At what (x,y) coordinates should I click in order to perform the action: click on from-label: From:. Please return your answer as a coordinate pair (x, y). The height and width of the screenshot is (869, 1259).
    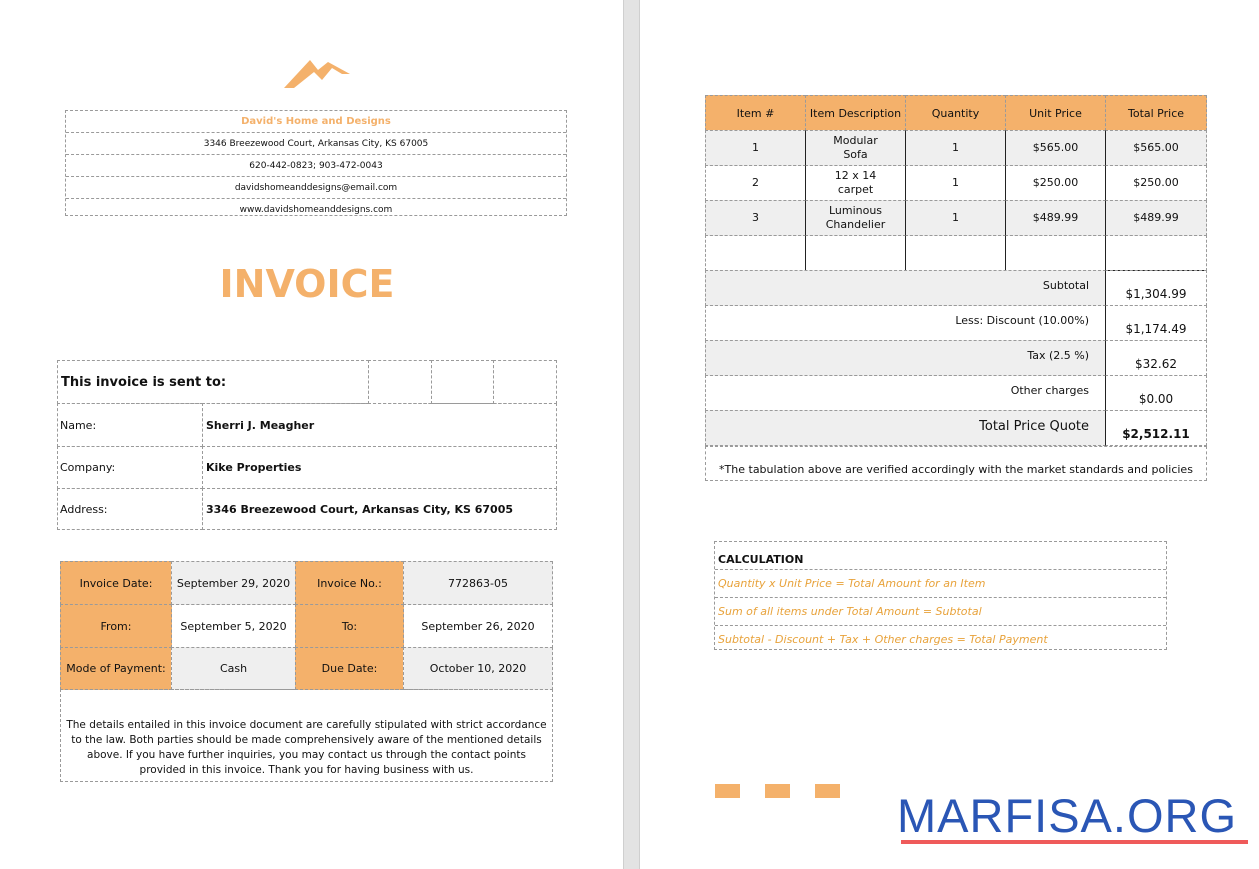
    Looking at the image, I should click on (116, 626).